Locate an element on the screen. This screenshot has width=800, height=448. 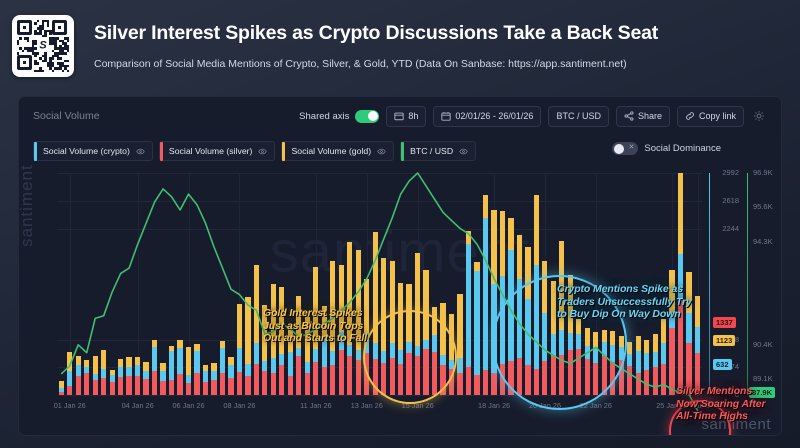
legend-item-3: BTC / USD is located at coordinates (438, 151).